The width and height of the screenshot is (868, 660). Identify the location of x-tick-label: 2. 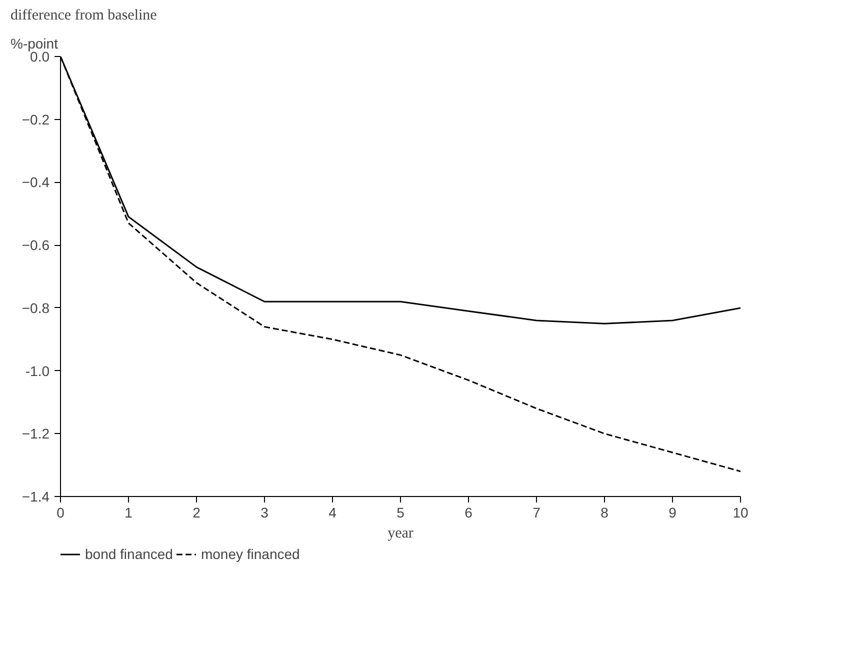
(196, 512).